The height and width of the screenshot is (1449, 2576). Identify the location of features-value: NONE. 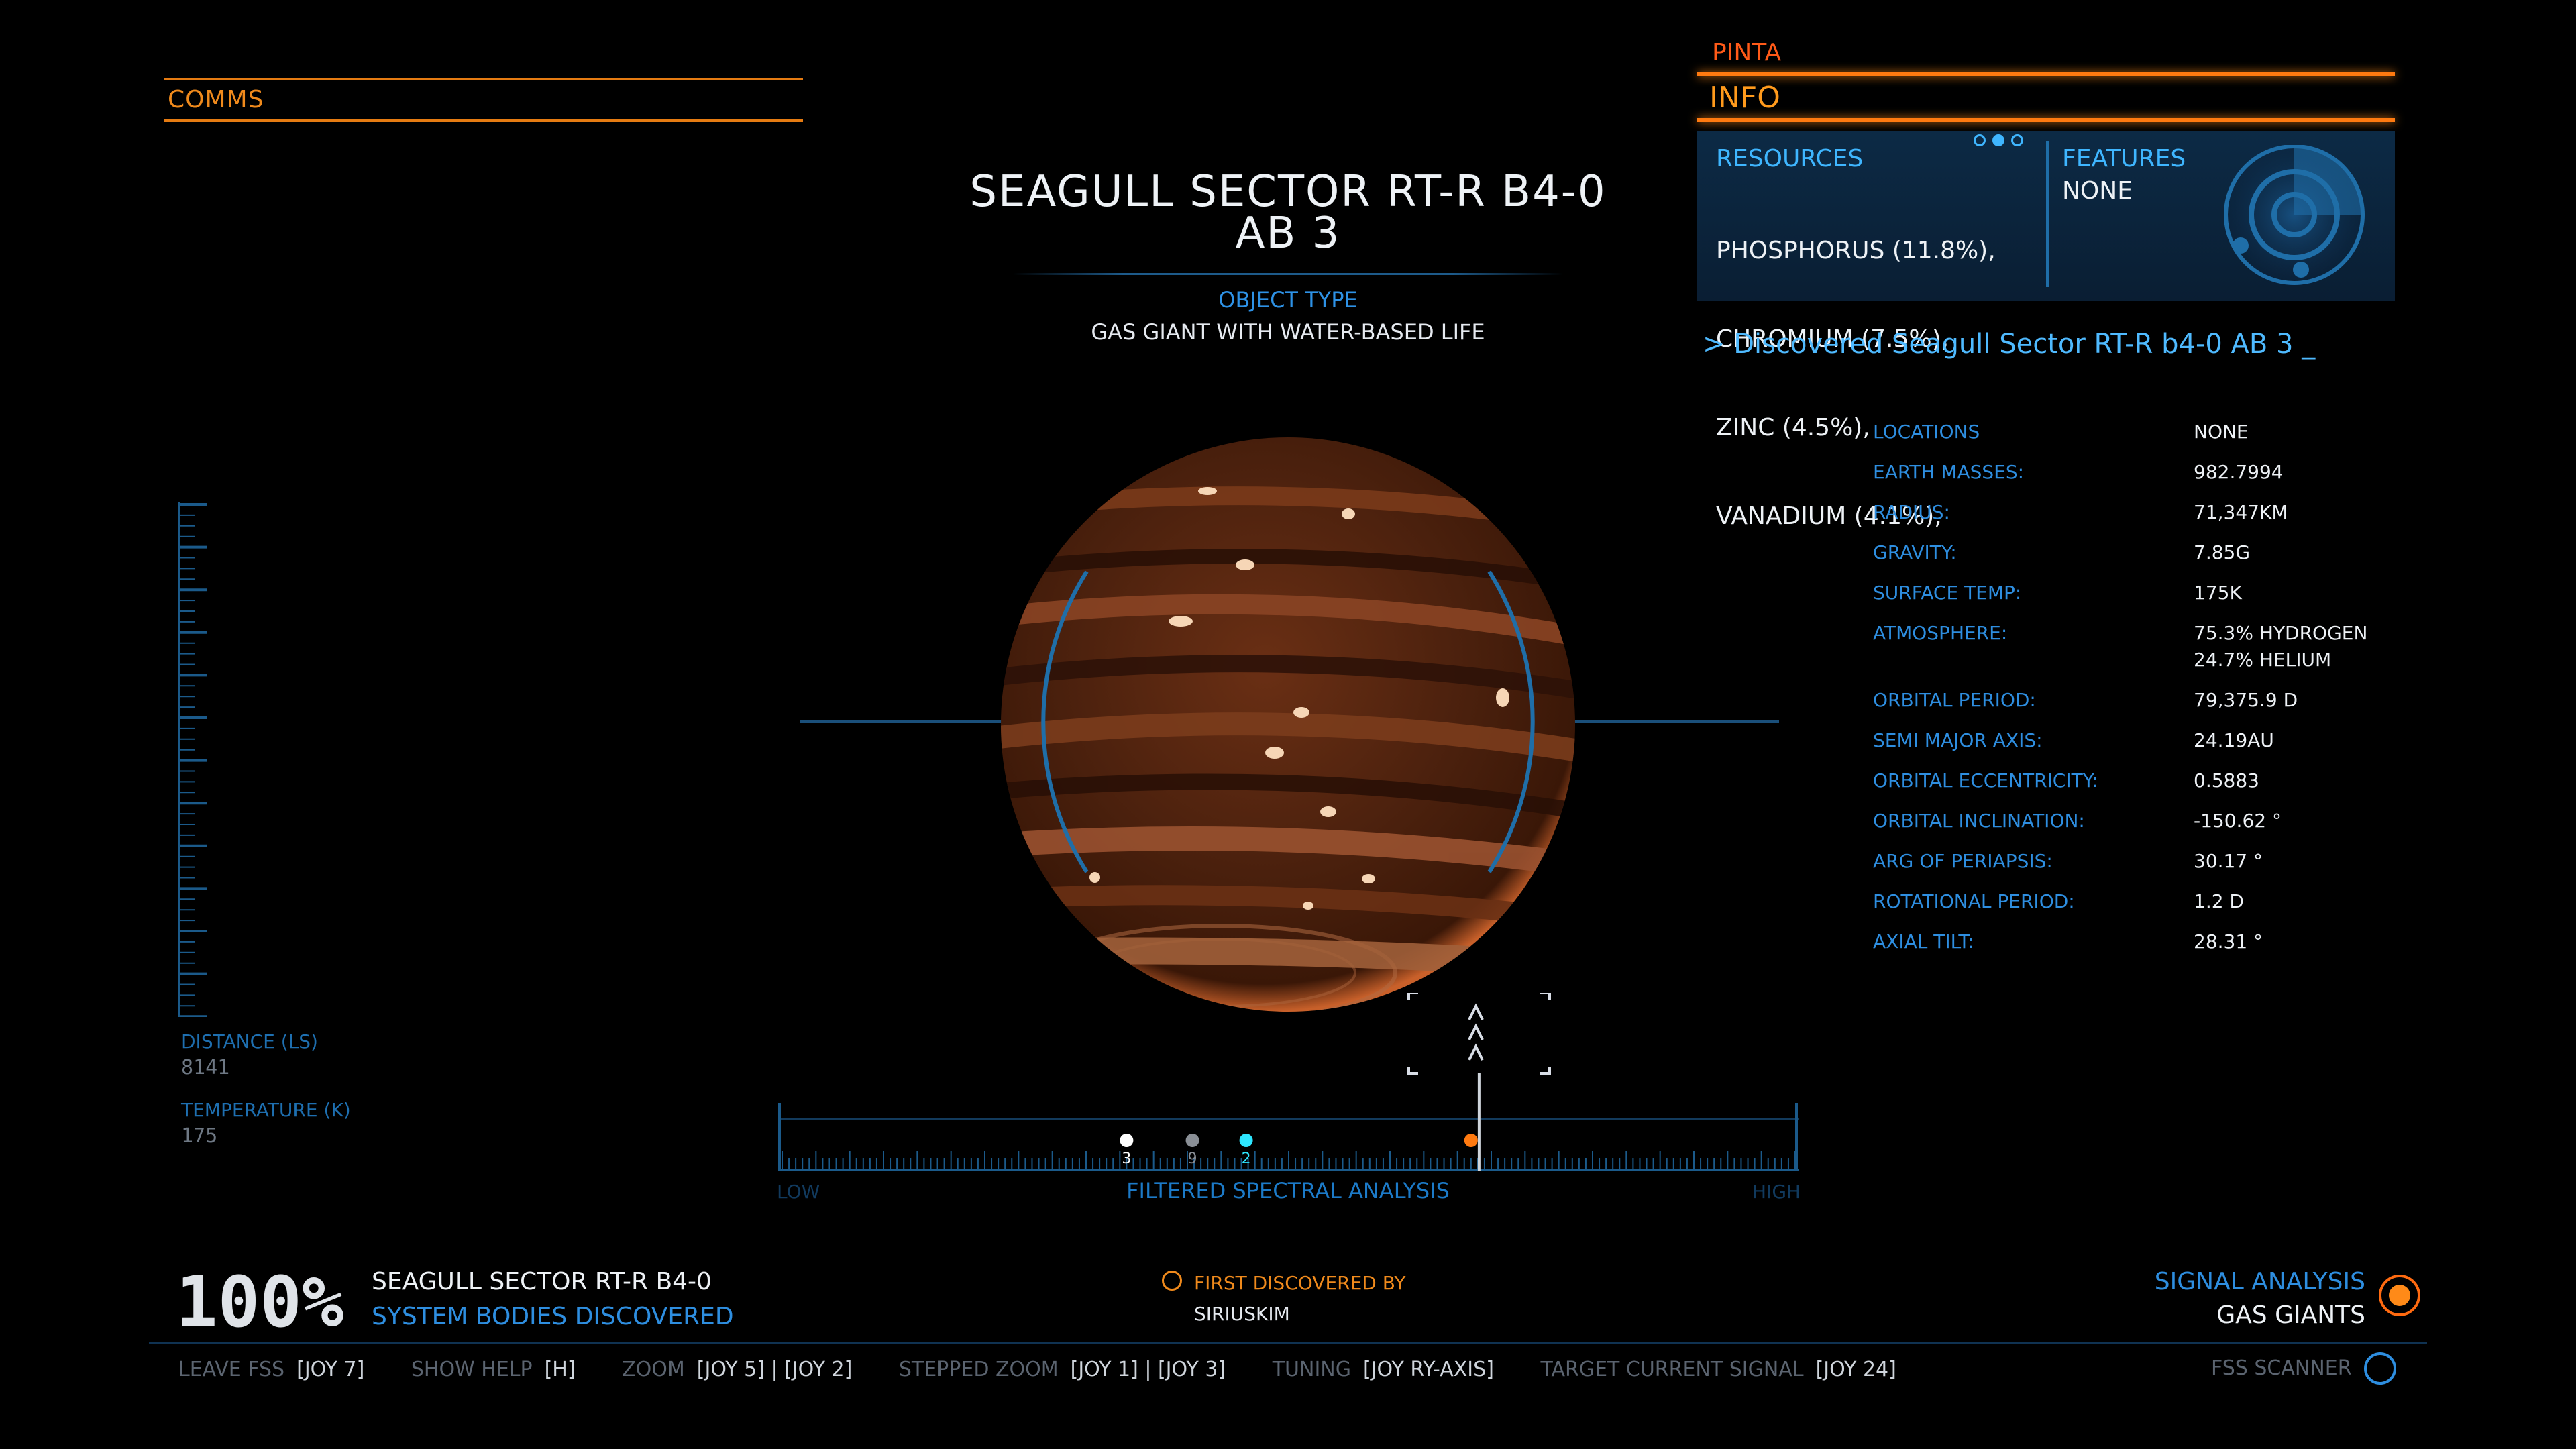
(2097, 191).